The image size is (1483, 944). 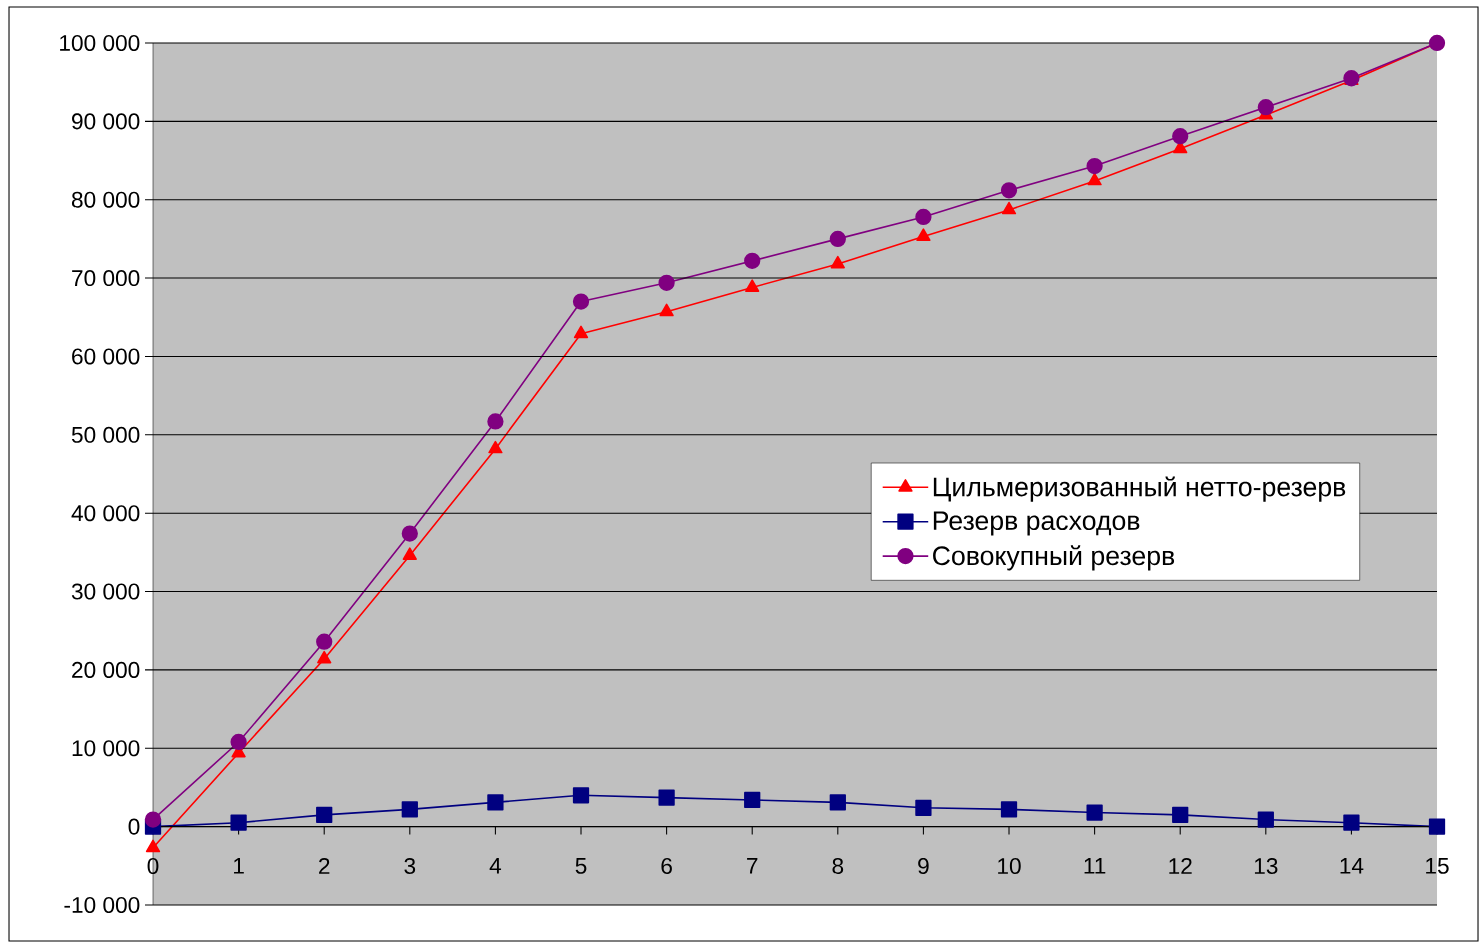 I want to click on x-tick-label: 4, so click(x=495, y=865).